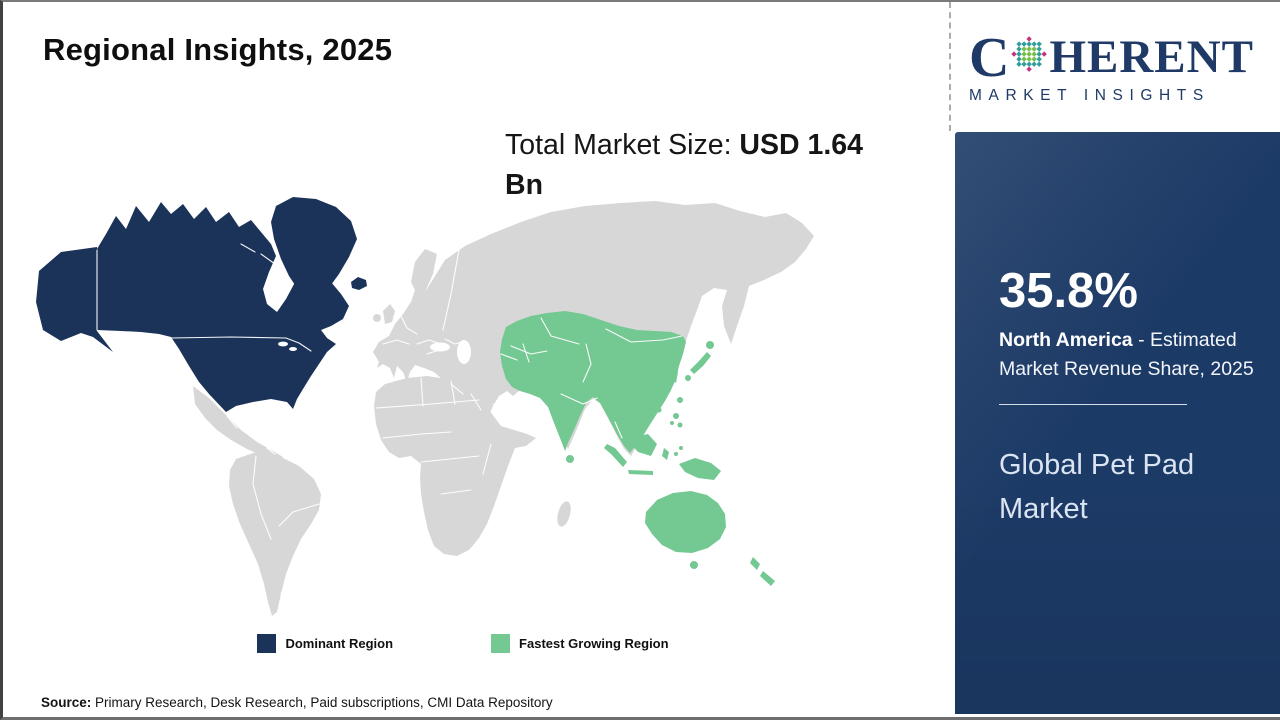 The image size is (1280, 720). Describe the element at coordinates (201, 304) in the screenshot. I see `north-america-region` at that location.